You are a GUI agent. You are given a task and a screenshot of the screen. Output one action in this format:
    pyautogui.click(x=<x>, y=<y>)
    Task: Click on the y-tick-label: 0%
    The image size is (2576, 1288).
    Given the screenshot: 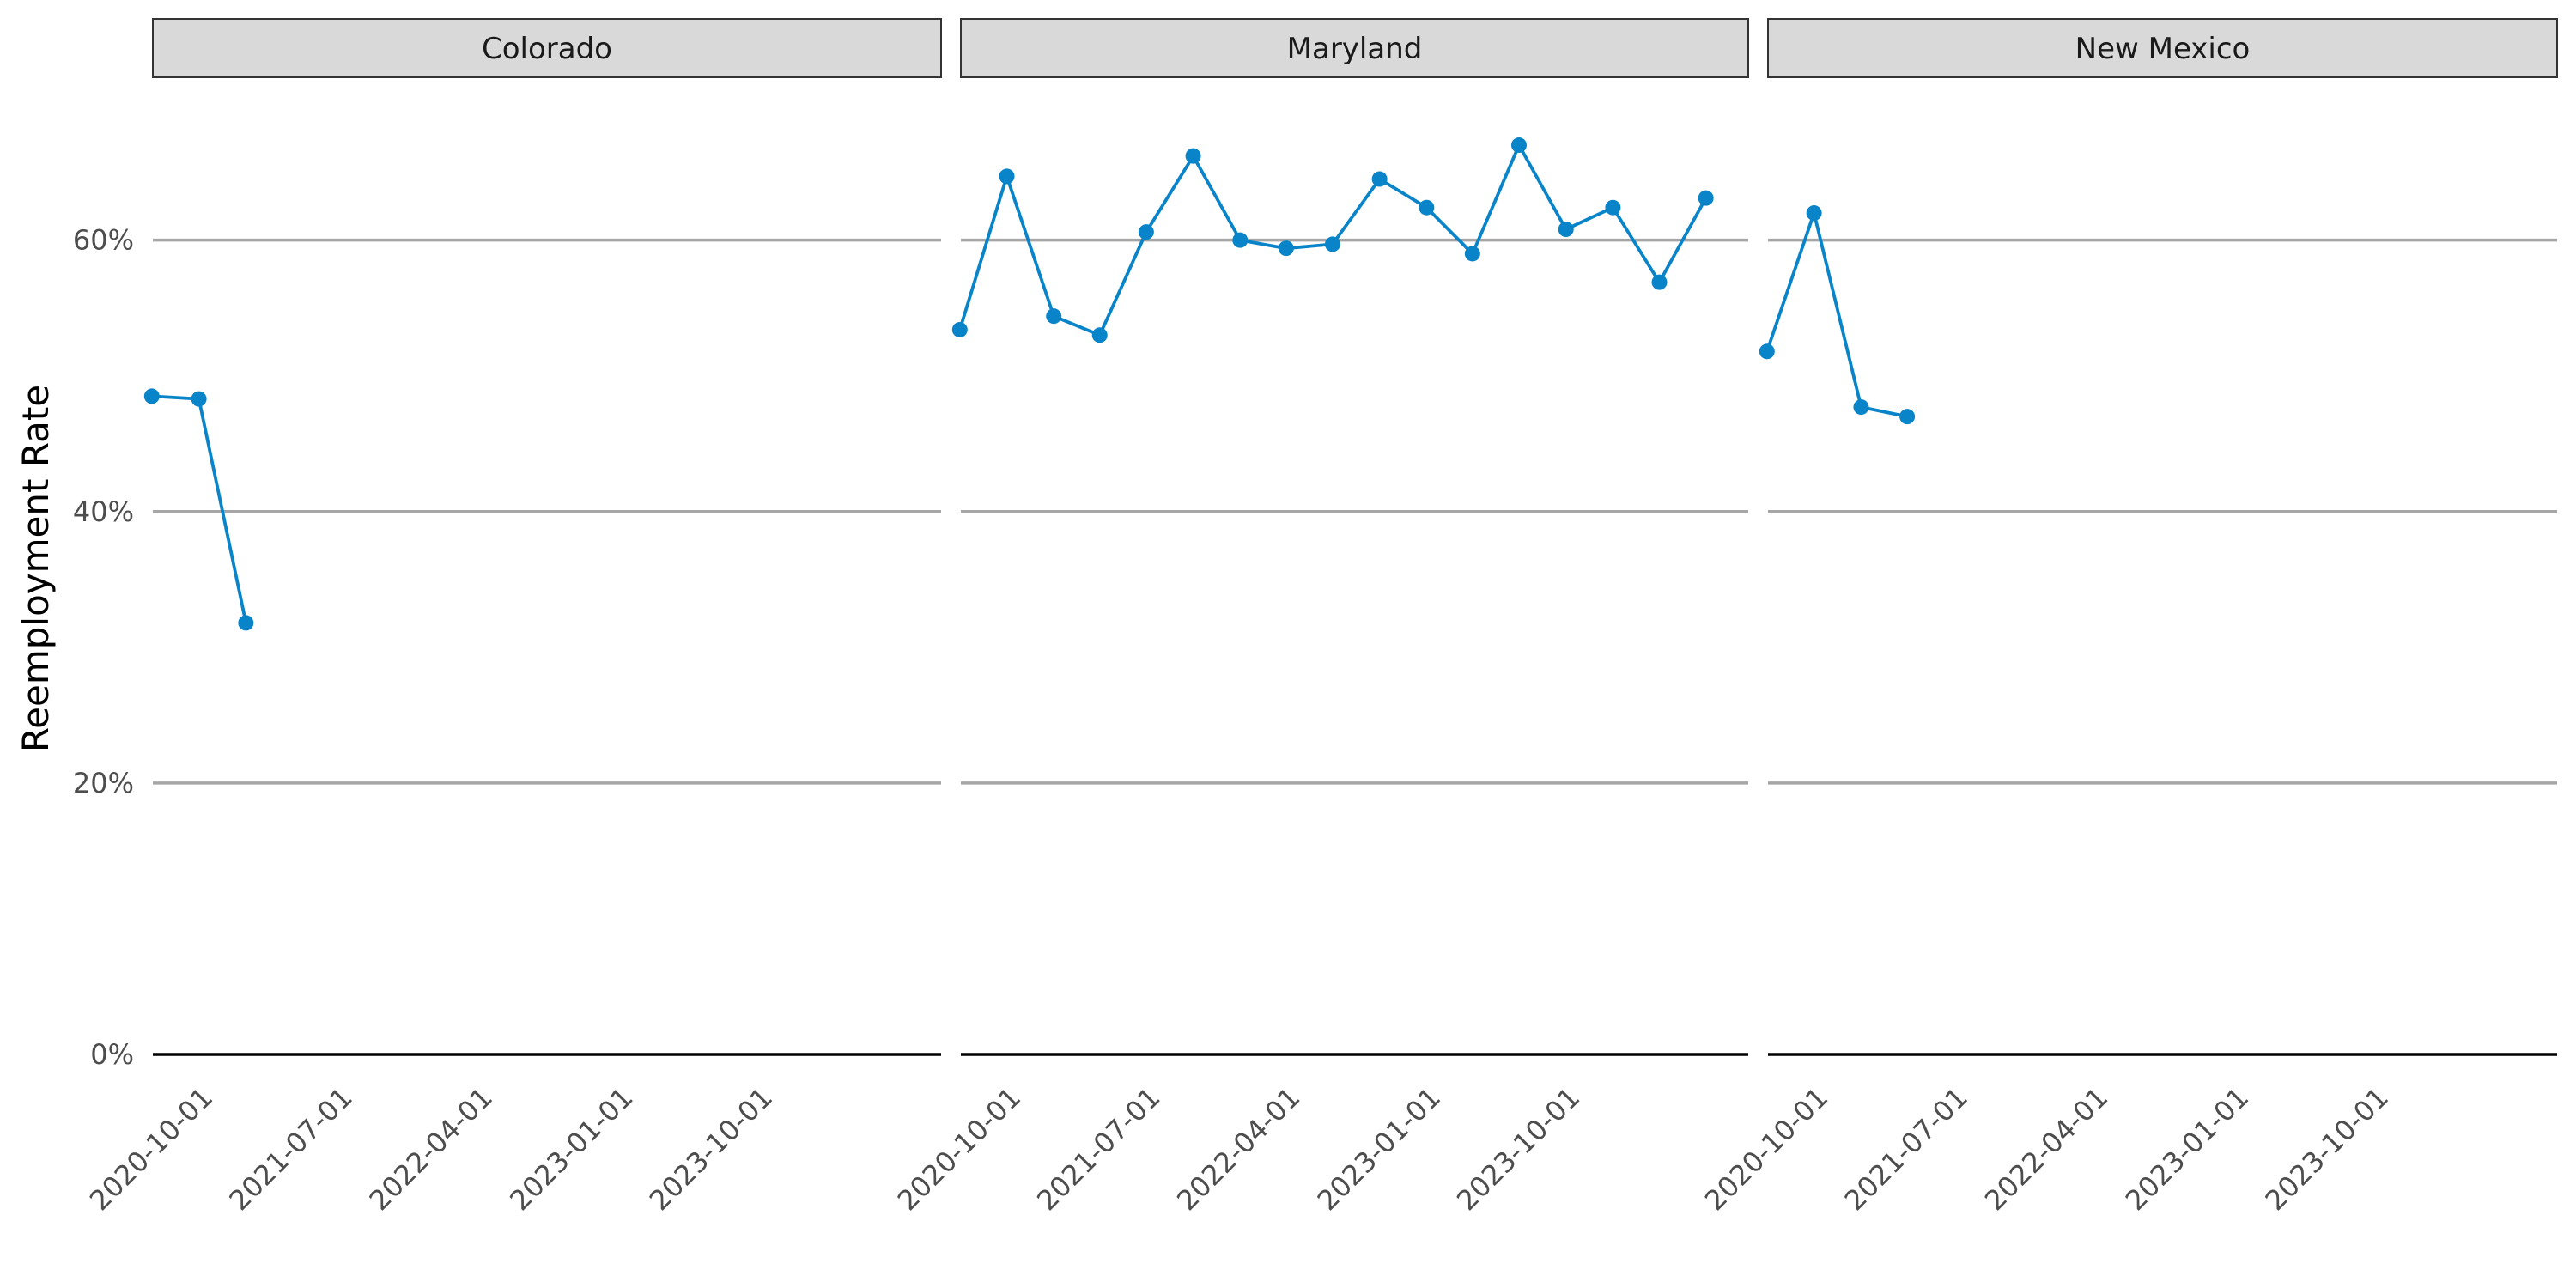 What is the action you would take?
    pyautogui.click(x=112, y=1054)
    